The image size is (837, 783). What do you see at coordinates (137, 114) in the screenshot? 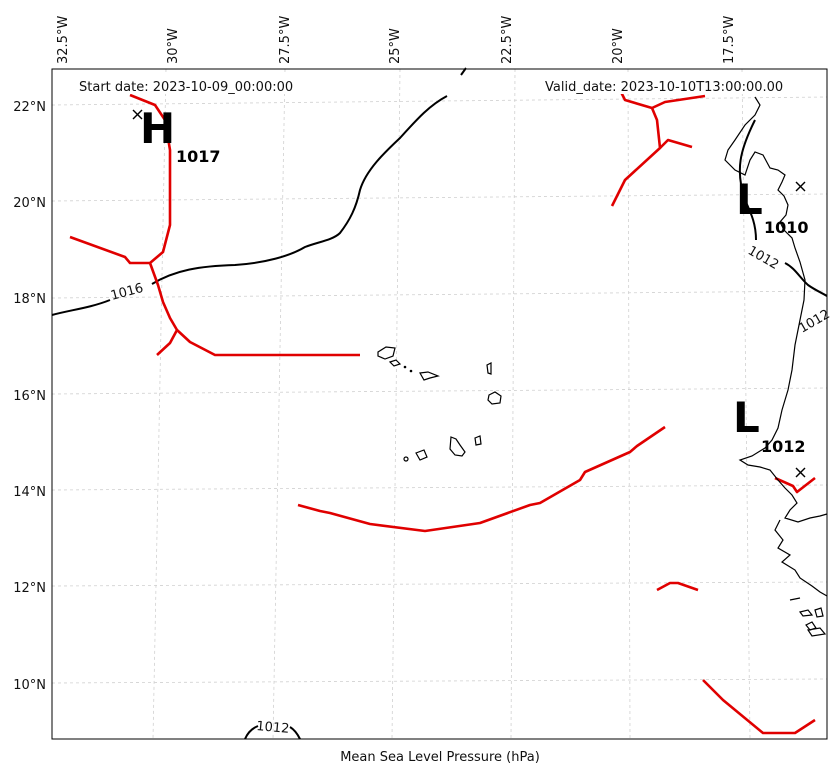
I see `high-center-x-mark` at bounding box center [137, 114].